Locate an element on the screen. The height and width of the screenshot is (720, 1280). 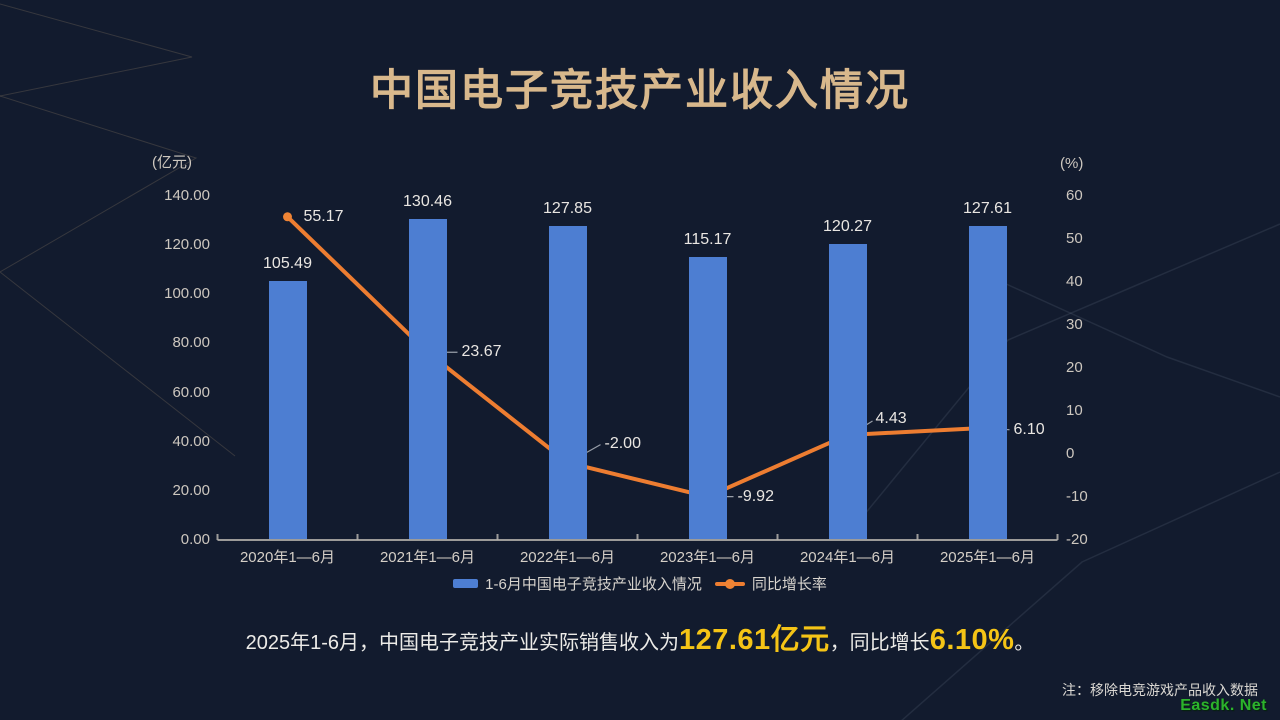
legend-line-swatch-icon is located at coordinates (729, 583).